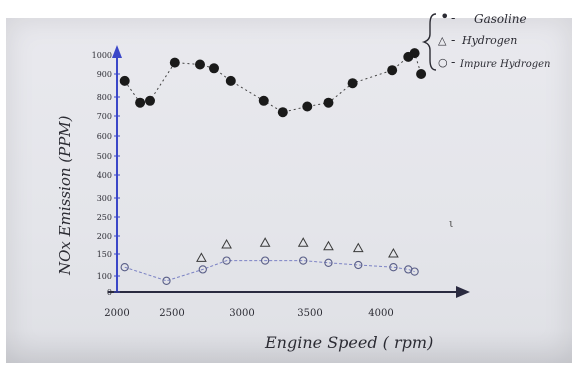  What do you see at coordinates (463, 292) in the screenshot?
I see `x-axis-arrowhead` at bounding box center [463, 292].